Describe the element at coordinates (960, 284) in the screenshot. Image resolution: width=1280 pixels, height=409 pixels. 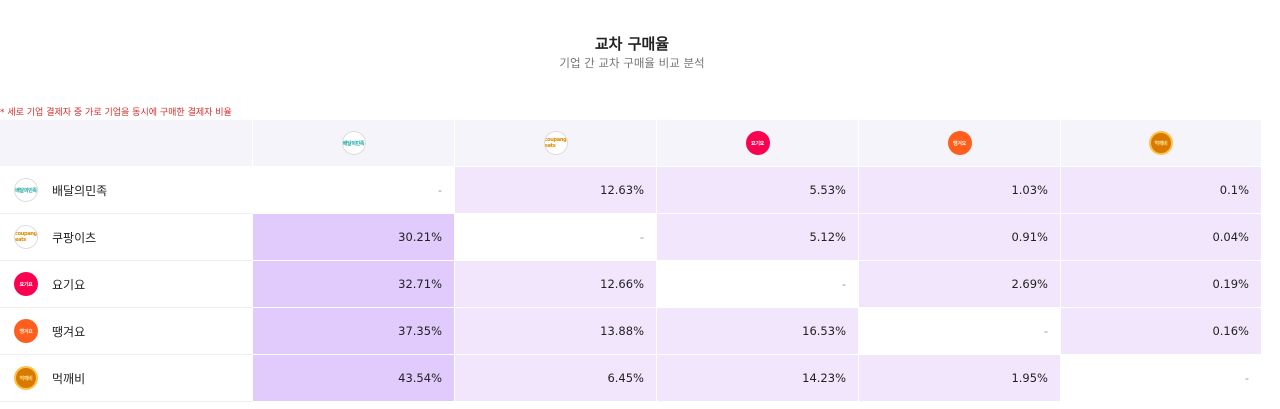
I see `table-cell: 2.69%` at that location.